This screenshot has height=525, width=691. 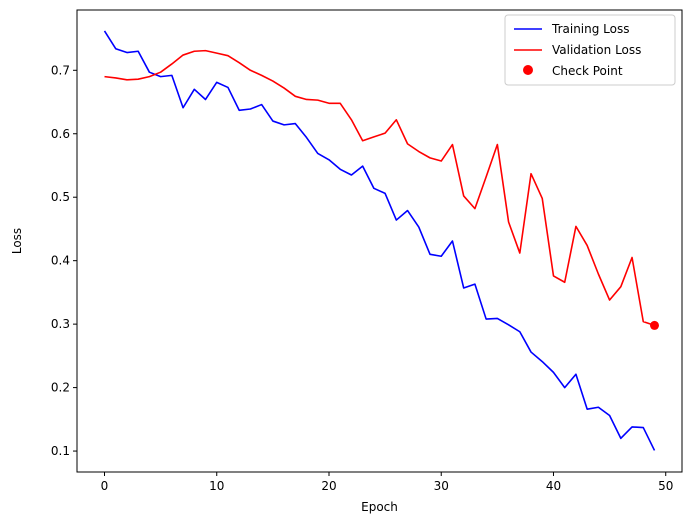 I want to click on x-tick-label: 40, so click(x=553, y=486).